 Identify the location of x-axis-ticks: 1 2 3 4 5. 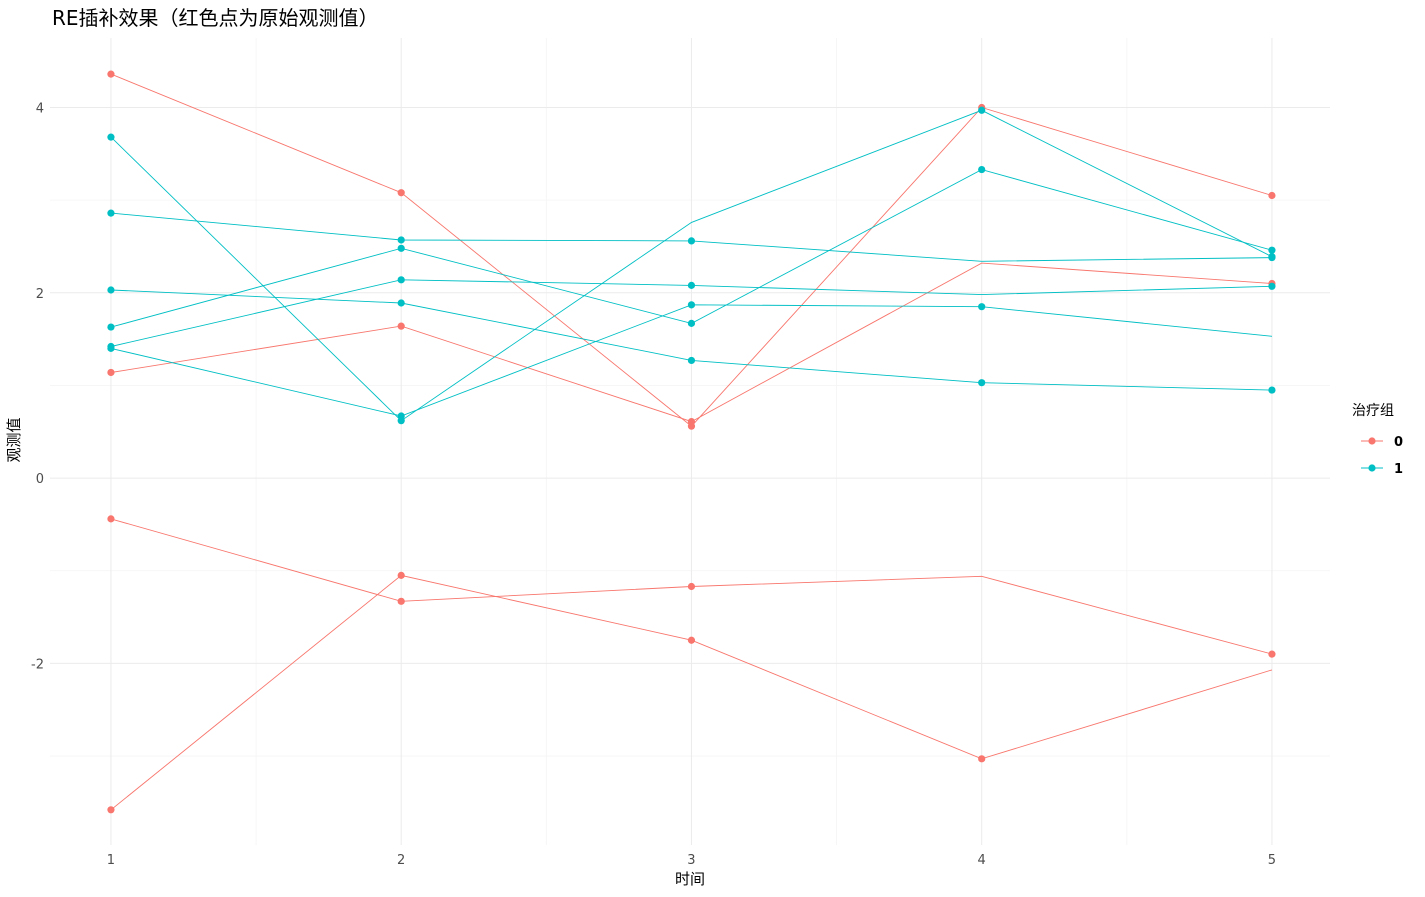
(691, 860).